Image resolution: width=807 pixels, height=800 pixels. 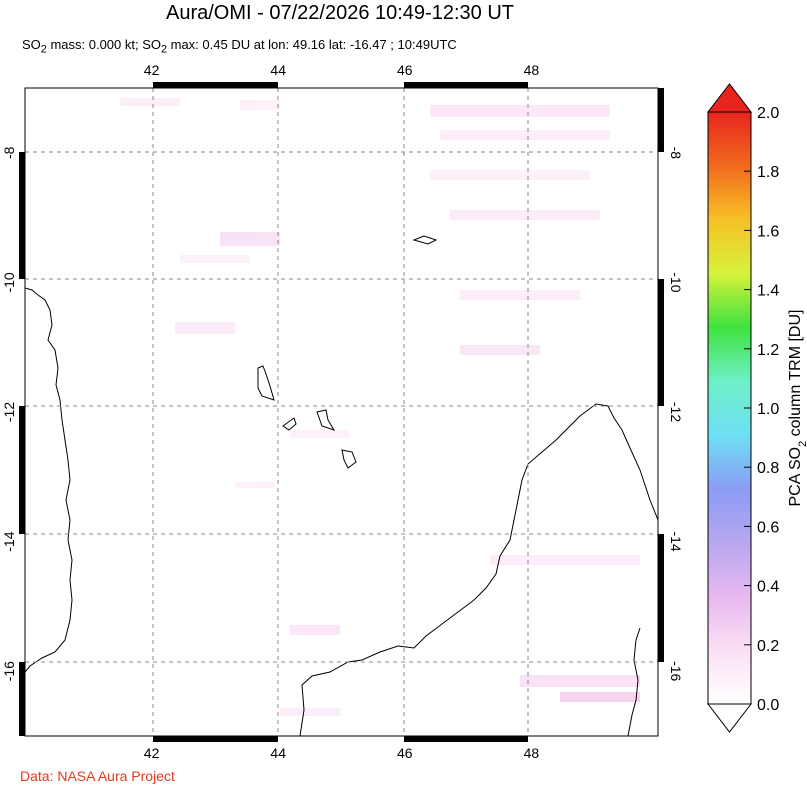 I want to click on lon-tick-label-top: 42, so click(x=152, y=70).